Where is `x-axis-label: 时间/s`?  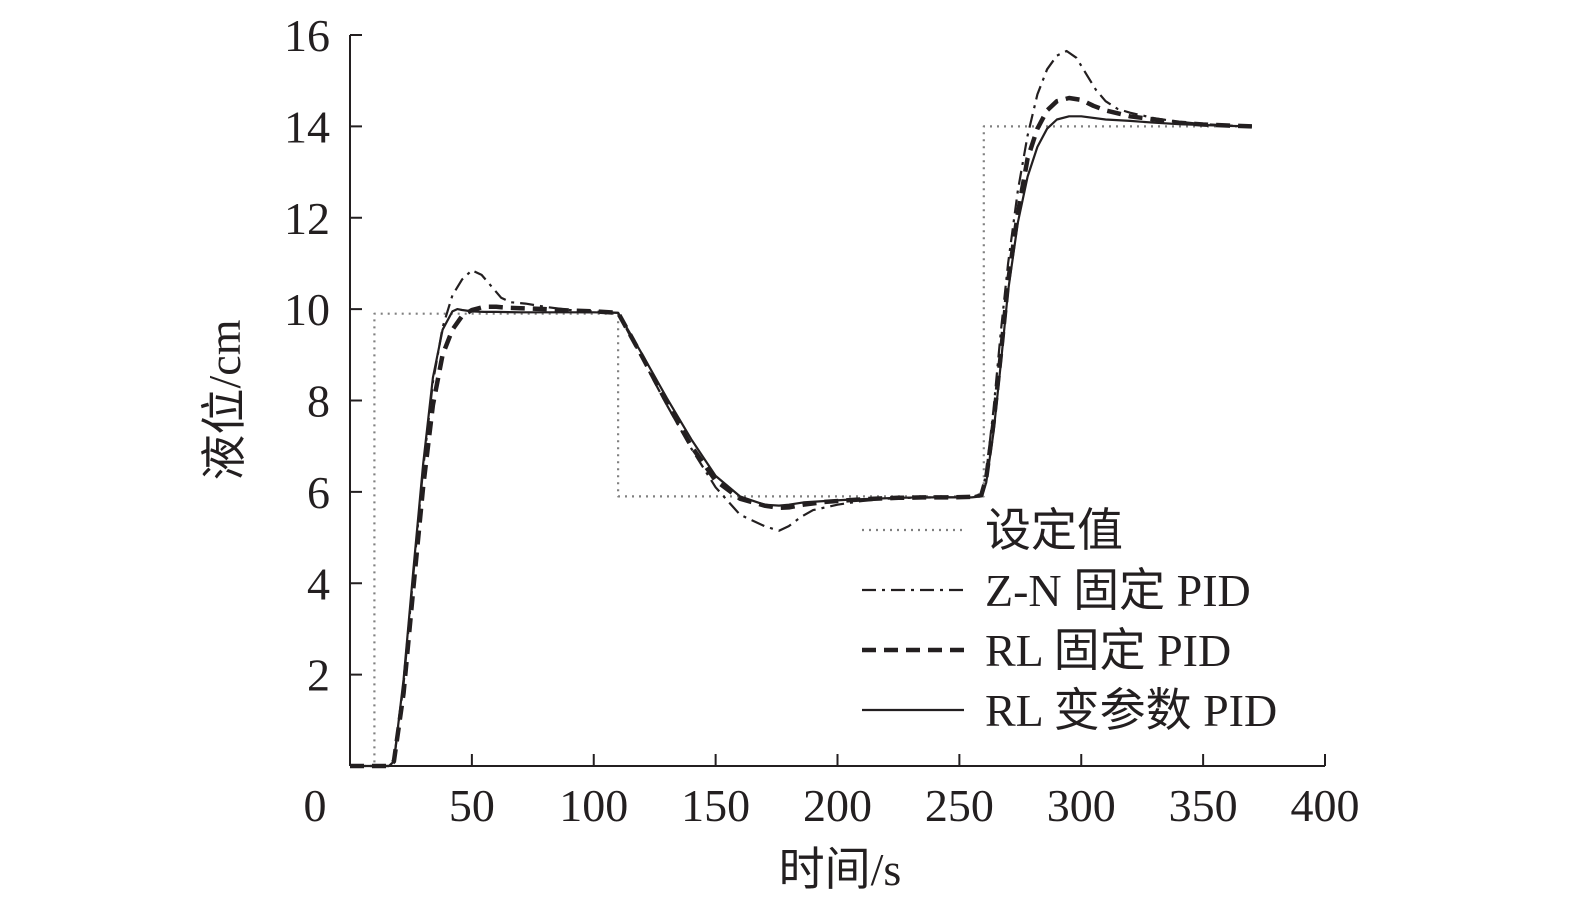 x-axis-label: 时间/s is located at coordinates (840, 869).